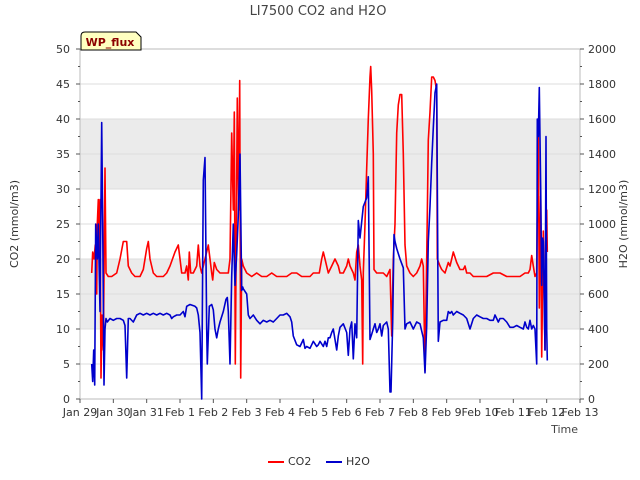 This screenshot has width=640, height=480. I want to click on x-tick-label: Feb 9, so click(447, 412).